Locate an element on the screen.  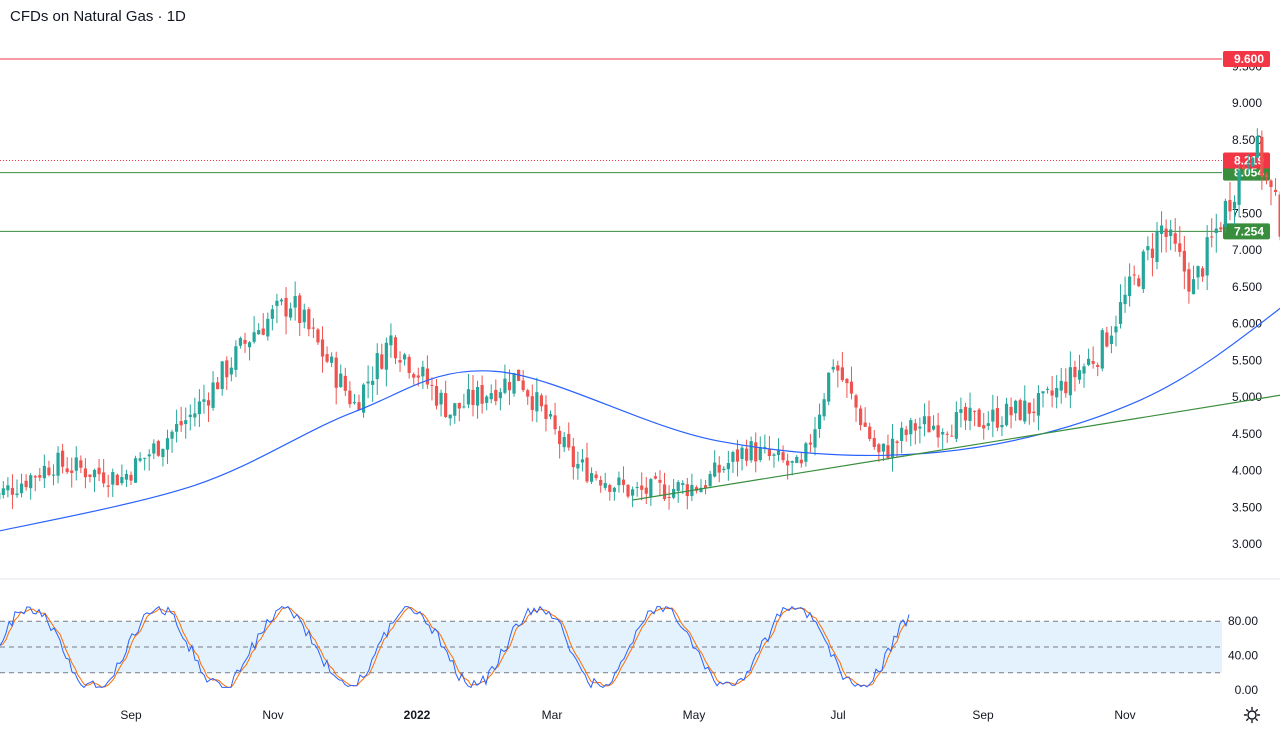
price-tag-label: 7.254 is located at coordinates (1249, 231).